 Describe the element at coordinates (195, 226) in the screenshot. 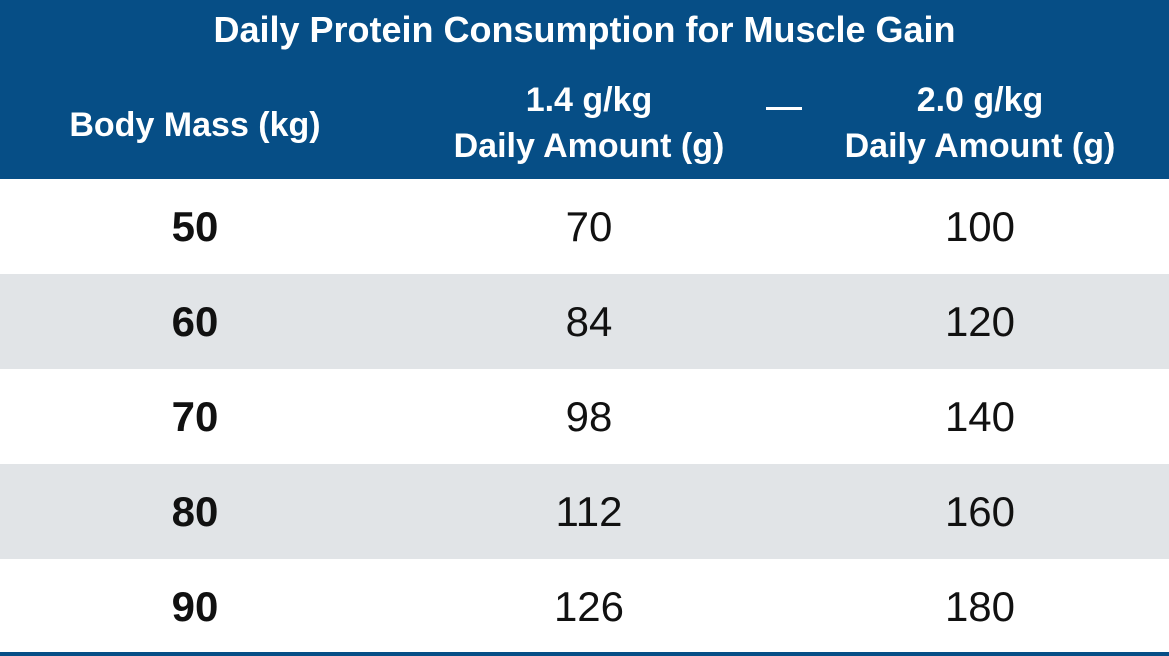

I see `cell-body-mass: 50` at that location.